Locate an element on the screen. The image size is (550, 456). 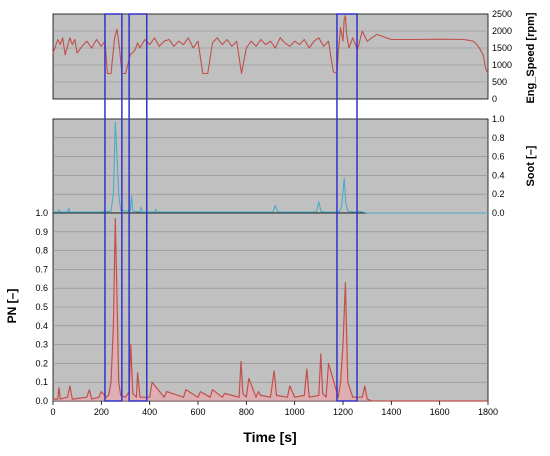
y-tick-label-soot: 0.8 is located at coordinates (498, 138).